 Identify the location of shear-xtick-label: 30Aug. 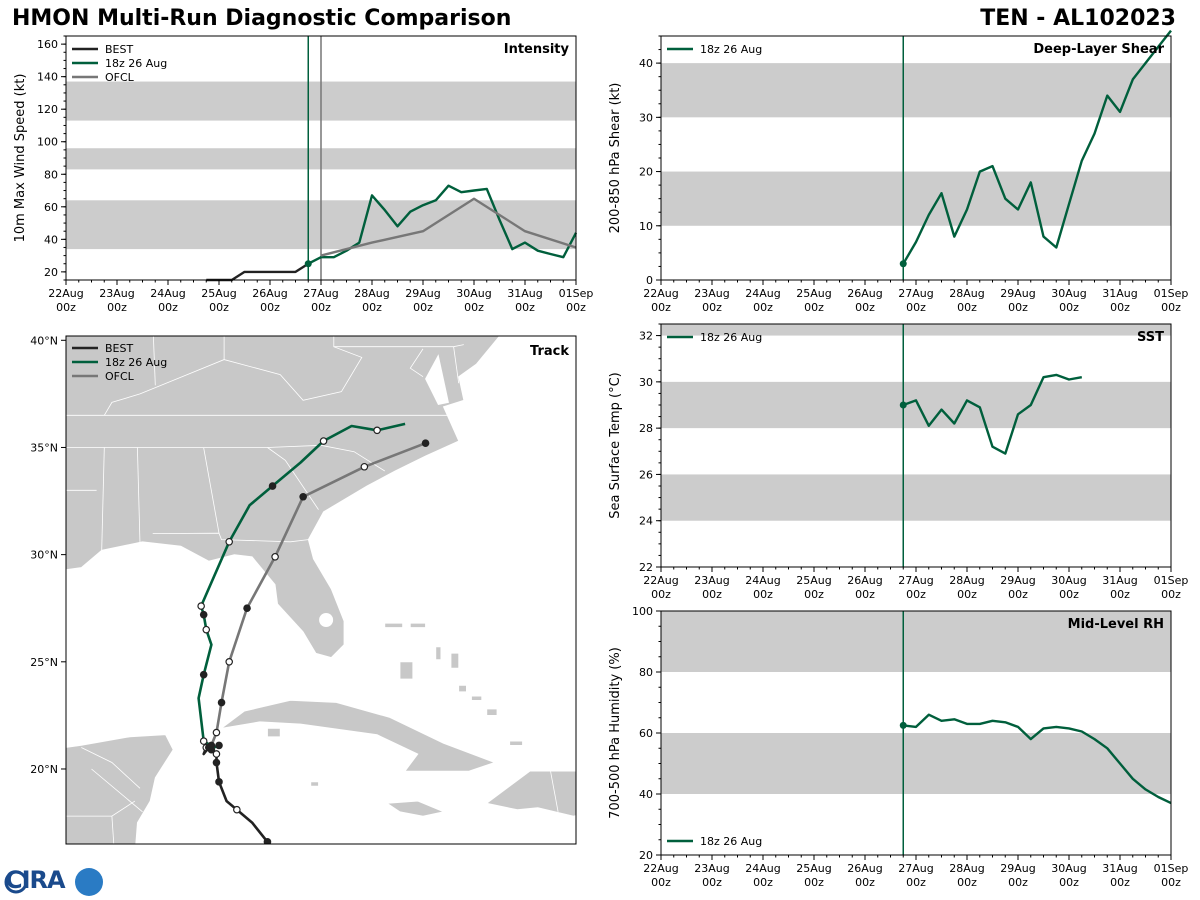
(1068, 293).